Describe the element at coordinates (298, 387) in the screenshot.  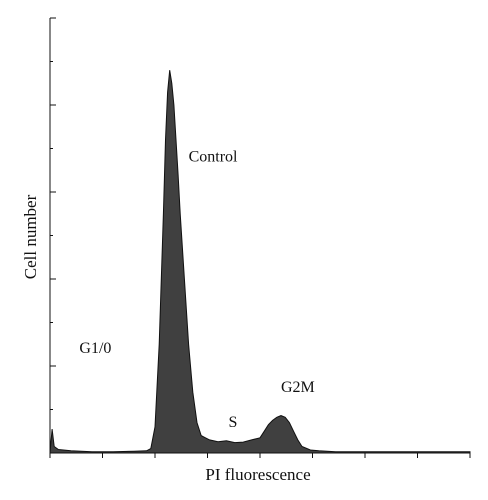
I see `annotation-3: G2M` at that location.